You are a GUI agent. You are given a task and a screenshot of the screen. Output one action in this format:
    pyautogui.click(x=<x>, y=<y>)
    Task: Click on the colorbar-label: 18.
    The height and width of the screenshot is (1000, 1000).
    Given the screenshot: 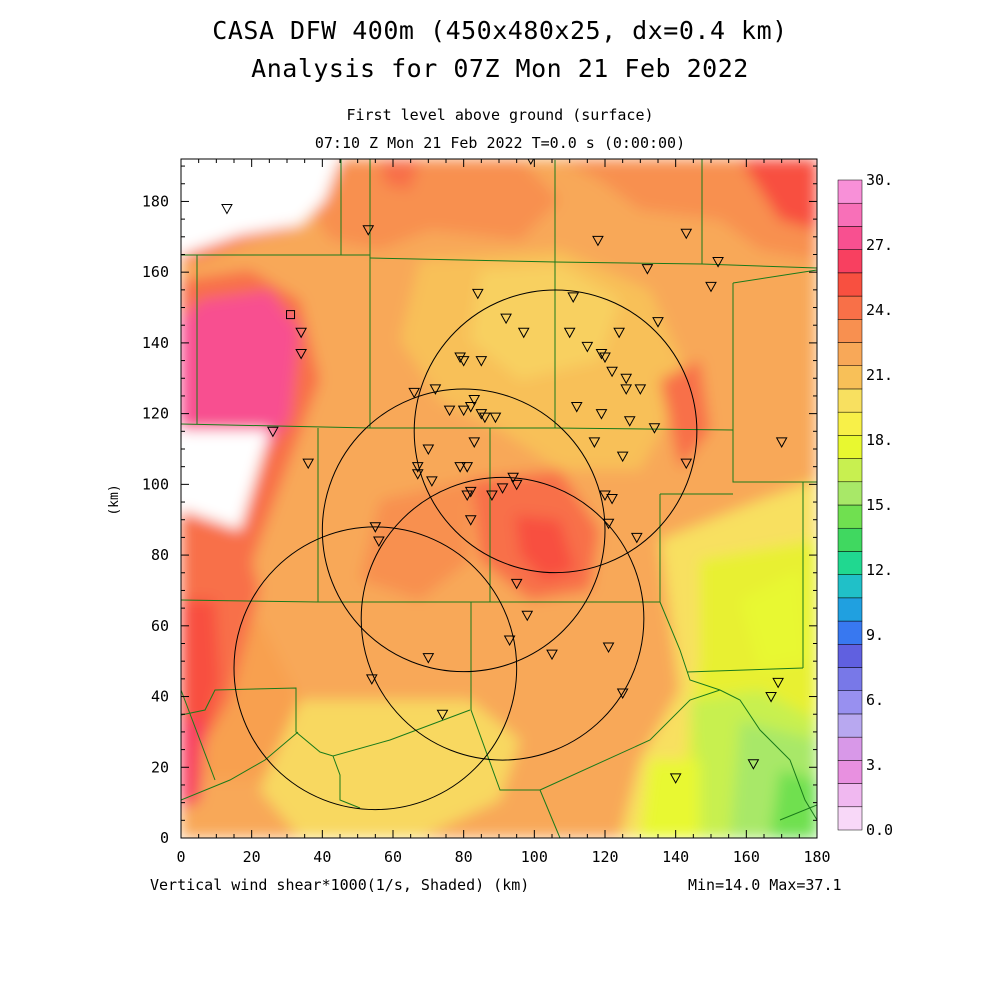 What is the action you would take?
    pyautogui.click(x=879, y=440)
    